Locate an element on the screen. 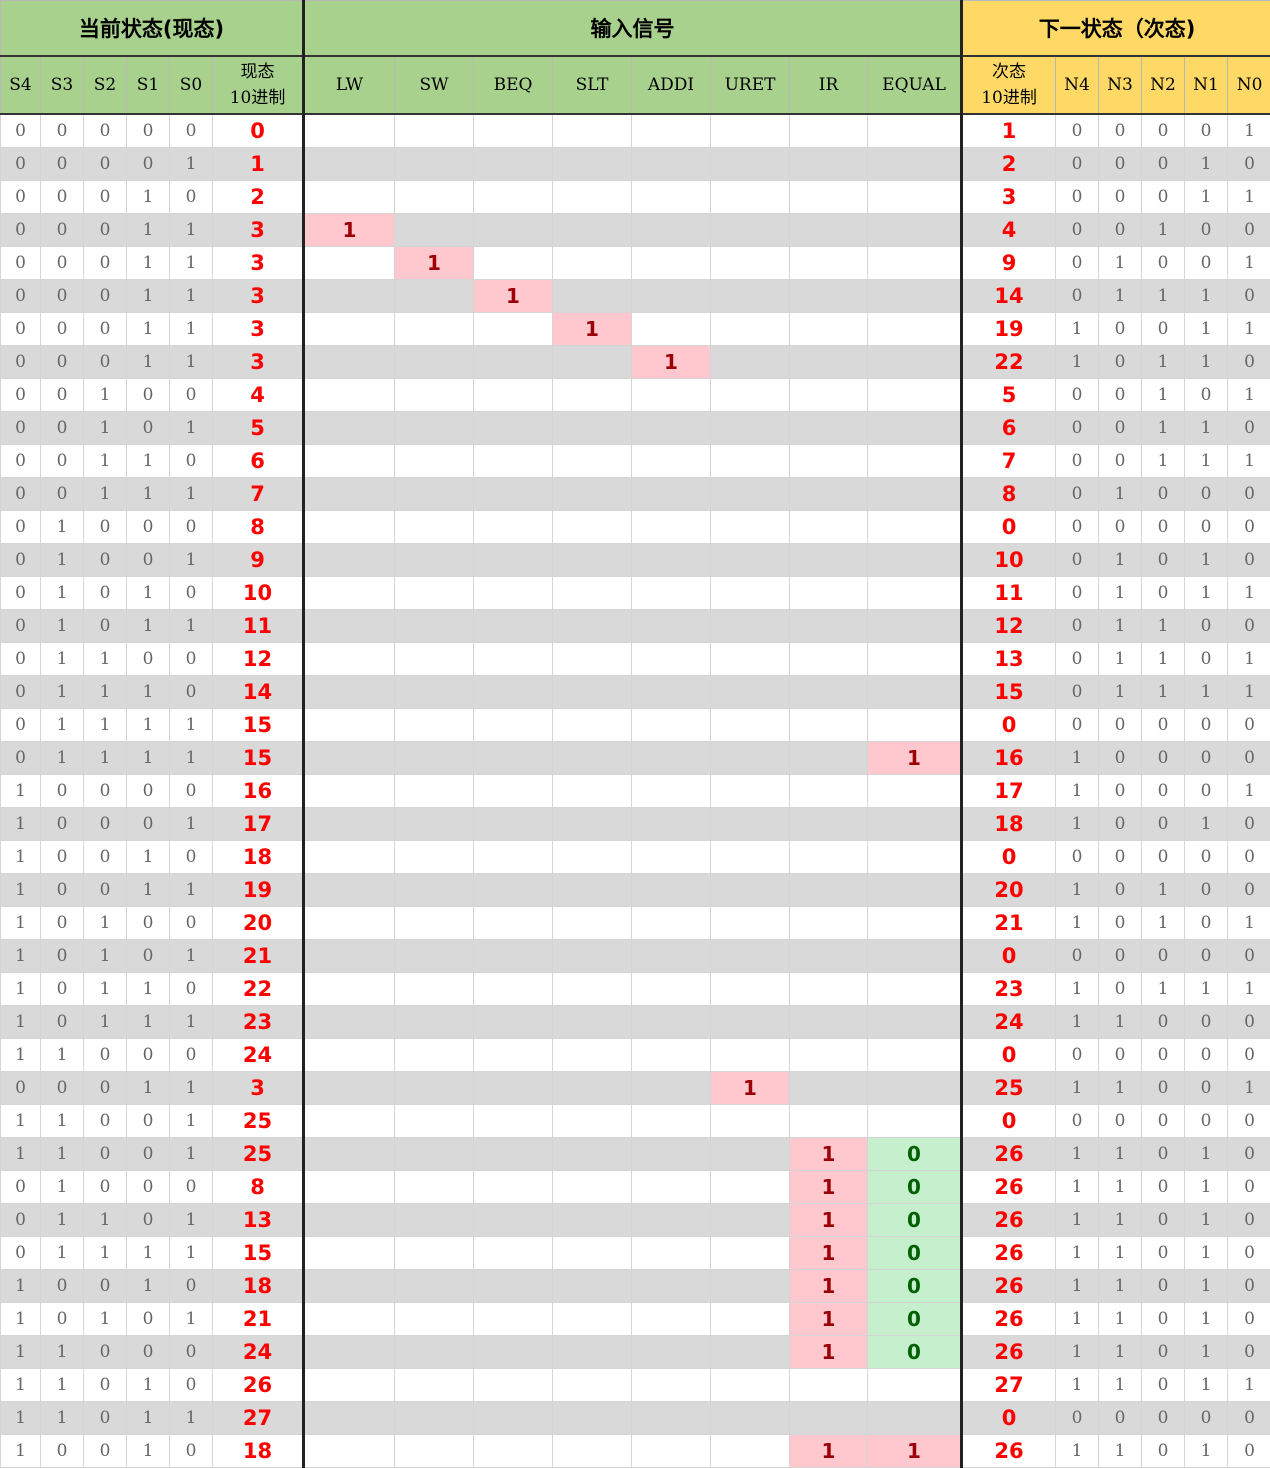 Image resolution: width=1270 pixels, height=1468 pixels. col-s0: S0 is located at coordinates (191, 85).